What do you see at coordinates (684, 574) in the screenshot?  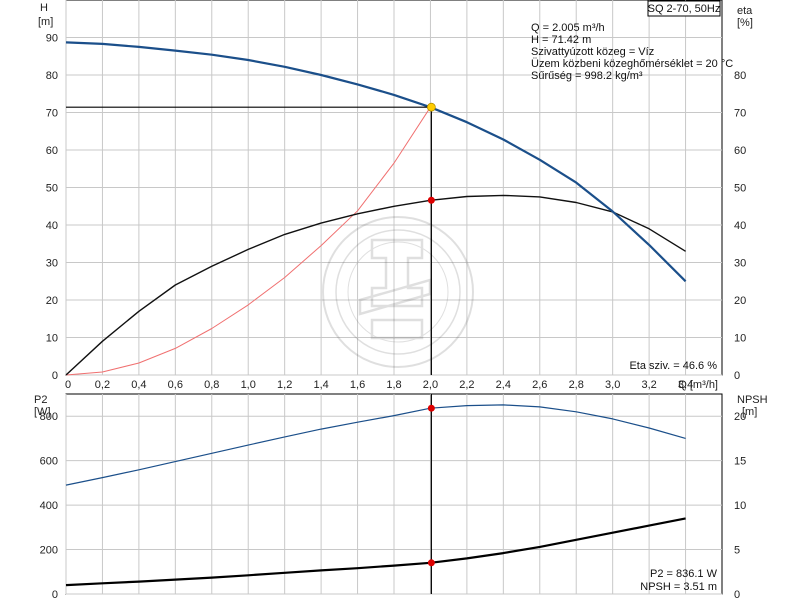 I see `p2-annotation: P2 = 836.1 W` at bounding box center [684, 574].